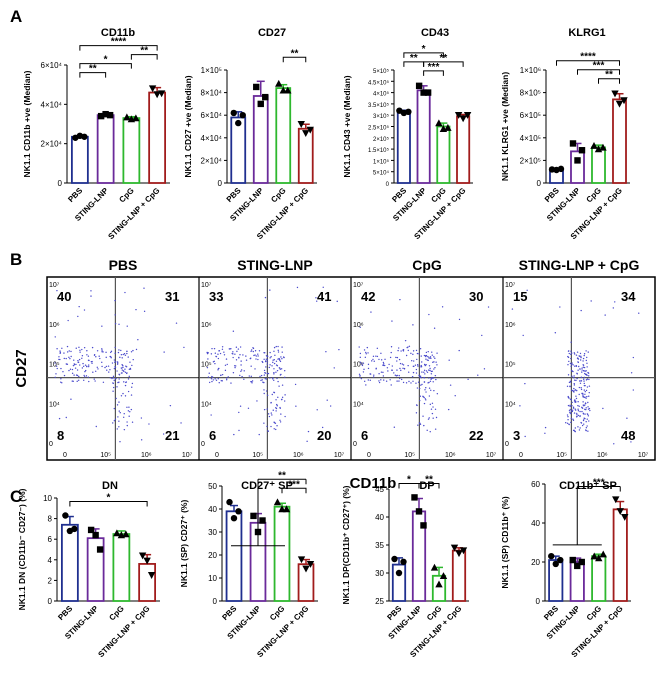  Describe the element at coordinates (144, 51) in the screenshot. I see `sig-label: **` at that location.